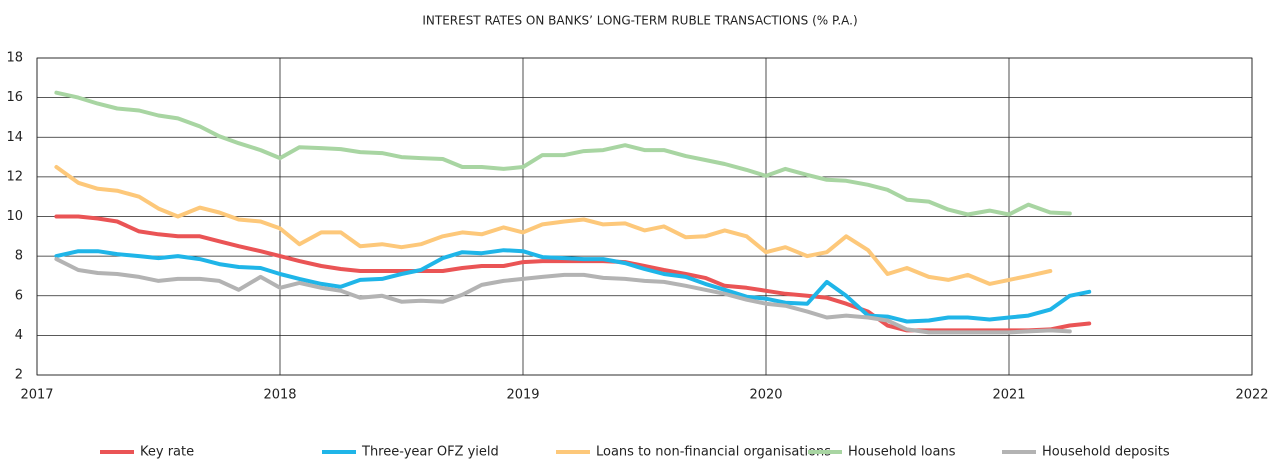 This screenshot has height=465, width=1280. I want to click on x-tick-label: 2021, so click(1008, 395).